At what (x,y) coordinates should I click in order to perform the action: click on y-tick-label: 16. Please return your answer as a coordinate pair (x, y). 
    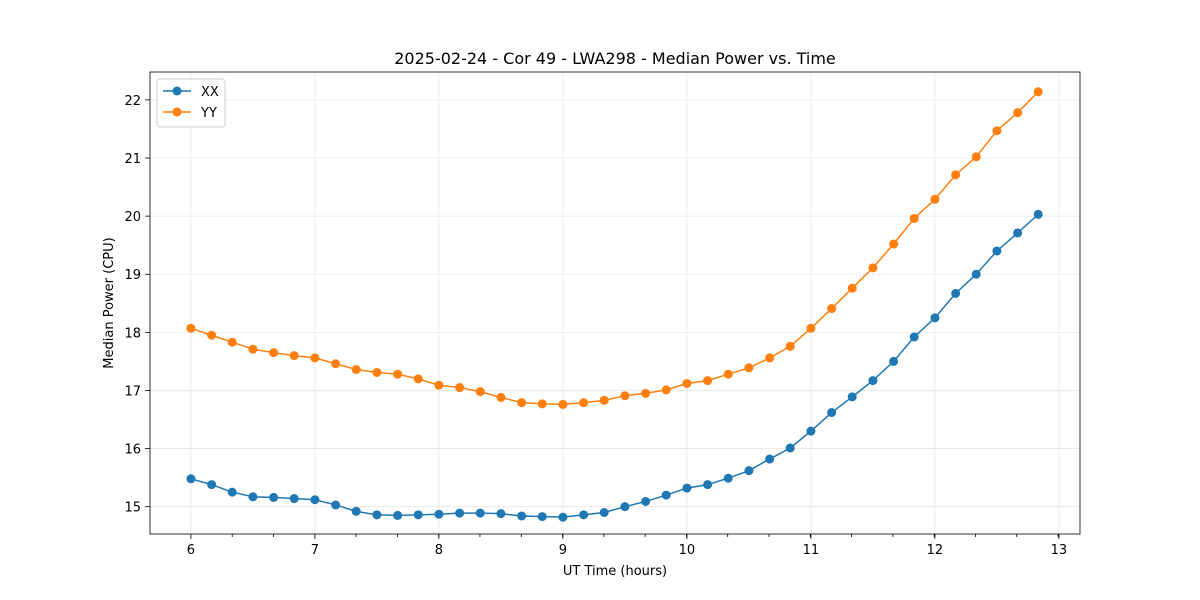
    Looking at the image, I should click on (132, 450).